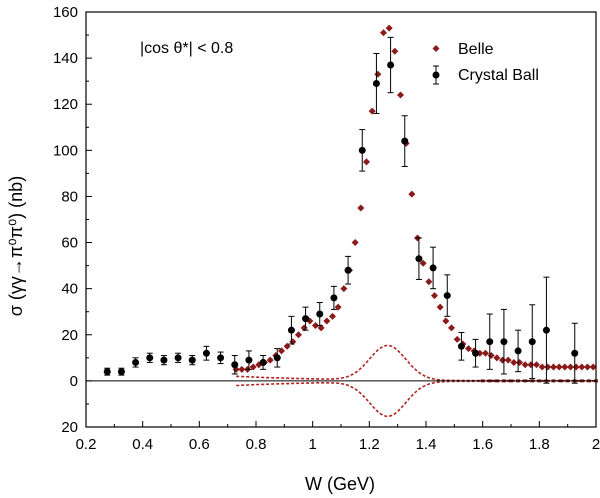 The height and width of the screenshot is (498, 600). I want to click on x-tick-label: 1.4, so click(426, 444).